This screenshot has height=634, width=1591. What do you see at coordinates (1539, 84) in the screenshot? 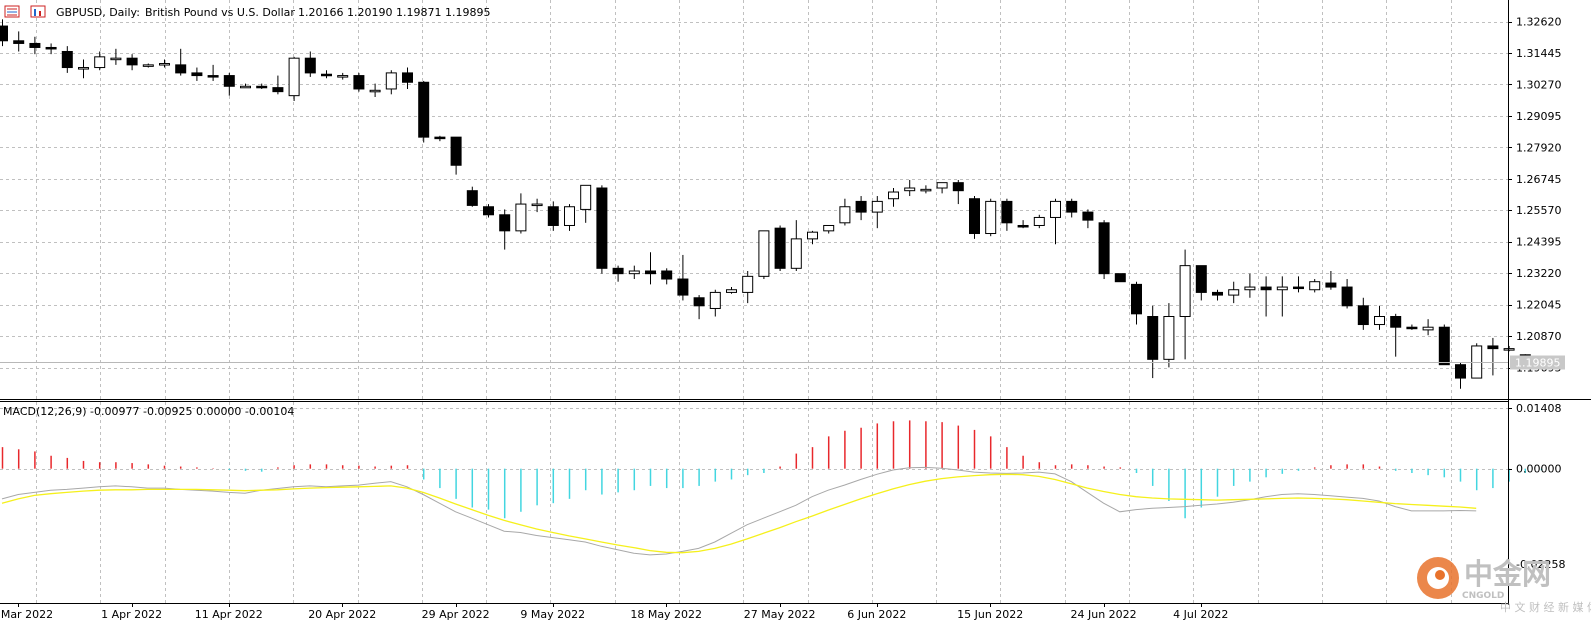
I see `price-tick-label: 1.30270` at bounding box center [1539, 84].